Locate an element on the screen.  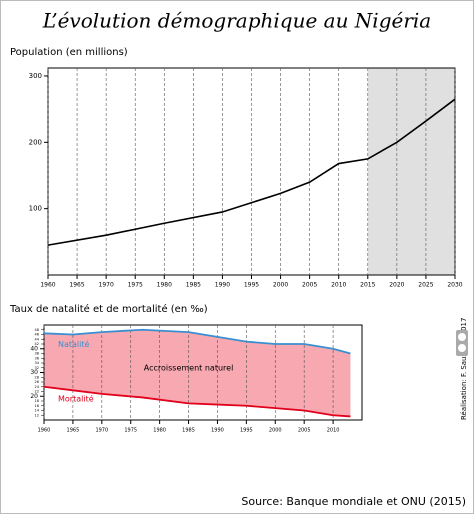
y-tick-label: 100 is located at coordinates (35, 209).